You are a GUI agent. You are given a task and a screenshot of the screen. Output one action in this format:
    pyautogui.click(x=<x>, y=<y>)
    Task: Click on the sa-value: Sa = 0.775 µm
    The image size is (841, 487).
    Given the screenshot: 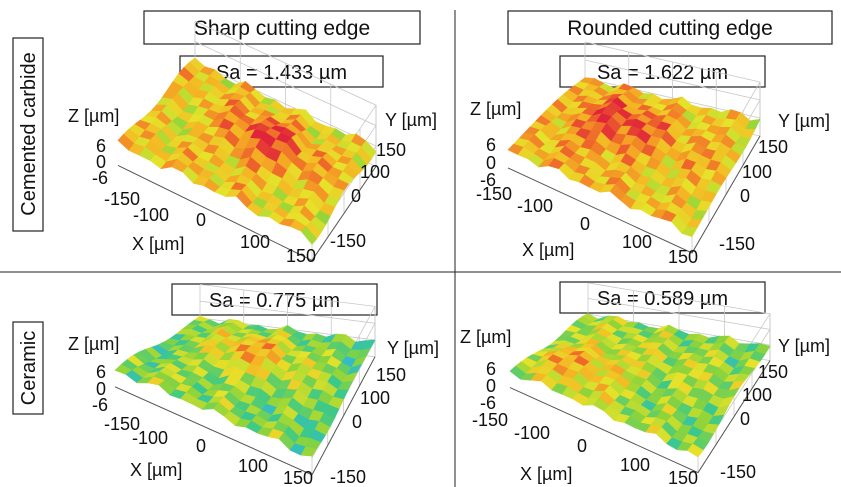 What is the action you would take?
    pyautogui.click(x=274, y=301)
    